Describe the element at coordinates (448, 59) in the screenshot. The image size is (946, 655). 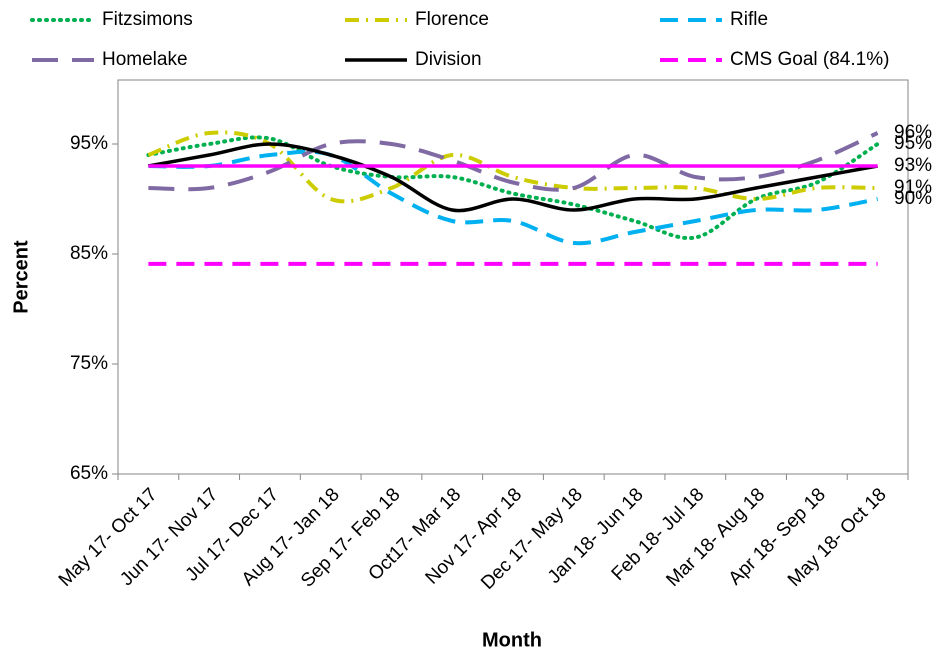
I see `legend-label: Division` at that location.